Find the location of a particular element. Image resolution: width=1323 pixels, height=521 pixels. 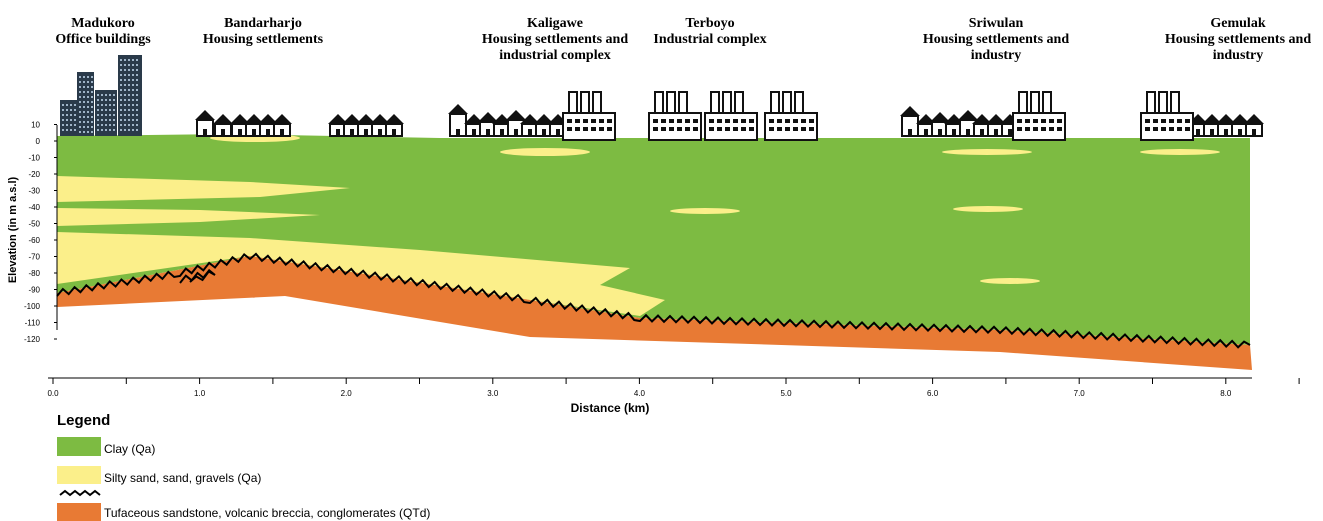

location-label: Kaligawe is located at coordinates (555, 23).